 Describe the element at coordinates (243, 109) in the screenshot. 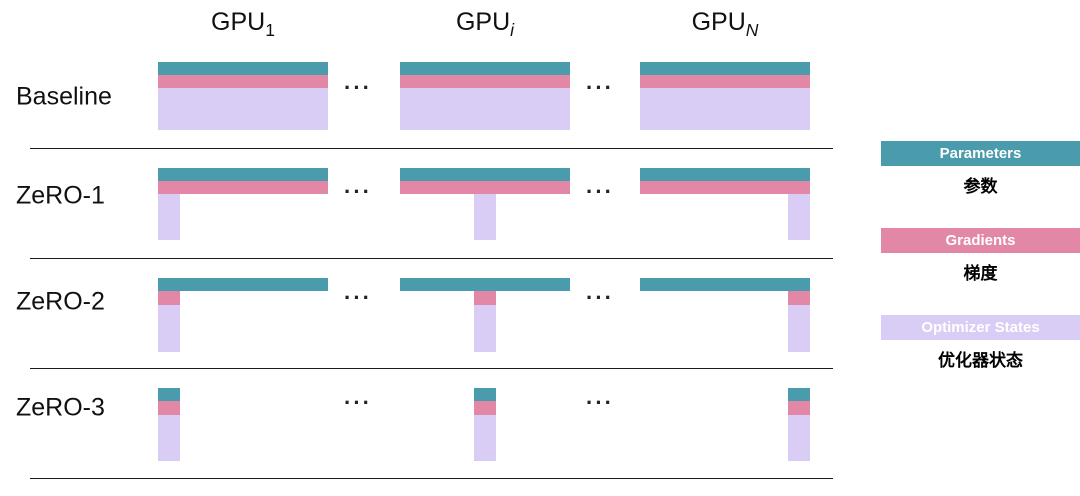

I see `baseline-gpu1-optimizer-bar` at that location.